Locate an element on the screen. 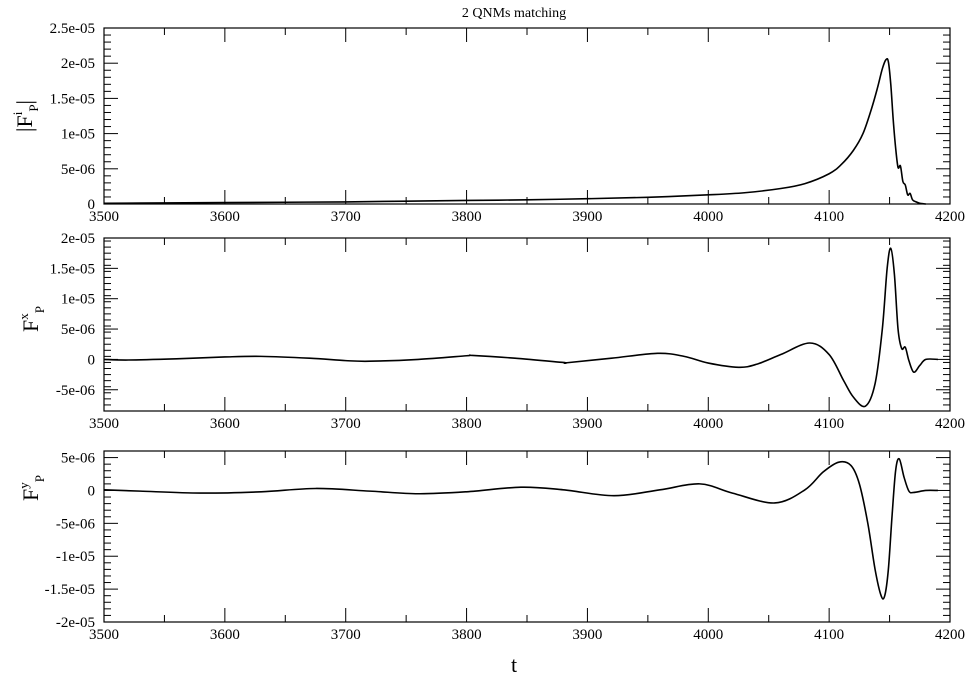 The width and height of the screenshot is (968, 677). x-axis-label: t is located at coordinates (514, 664).